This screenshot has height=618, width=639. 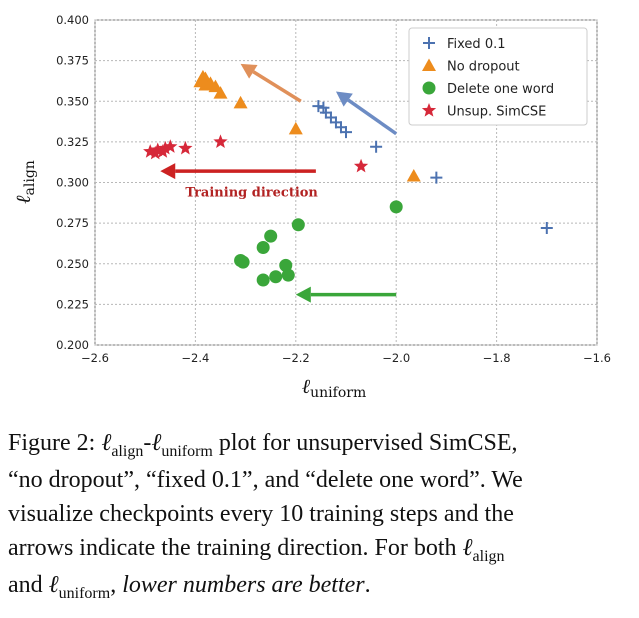 What do you see at coordinates (72, 142) in the screenshot?
I see `y-tick-label: 0.325` at bounding box center [72, 142].